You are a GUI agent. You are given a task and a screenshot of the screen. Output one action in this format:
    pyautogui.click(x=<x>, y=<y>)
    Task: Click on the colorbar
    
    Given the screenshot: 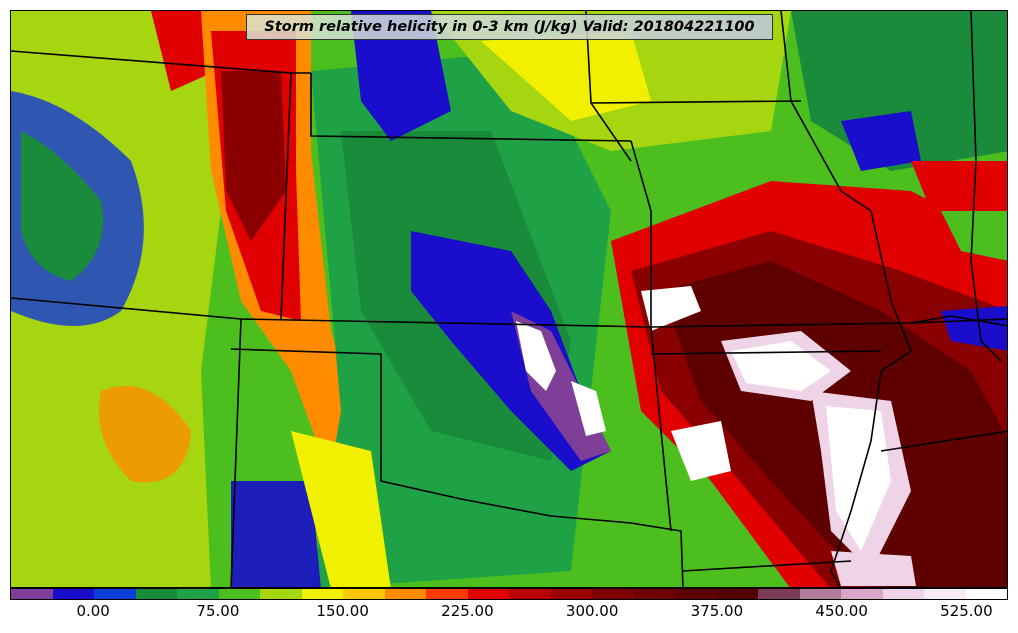 What is the action you would take?
    pyautogui.click(x=509, y=594)
    